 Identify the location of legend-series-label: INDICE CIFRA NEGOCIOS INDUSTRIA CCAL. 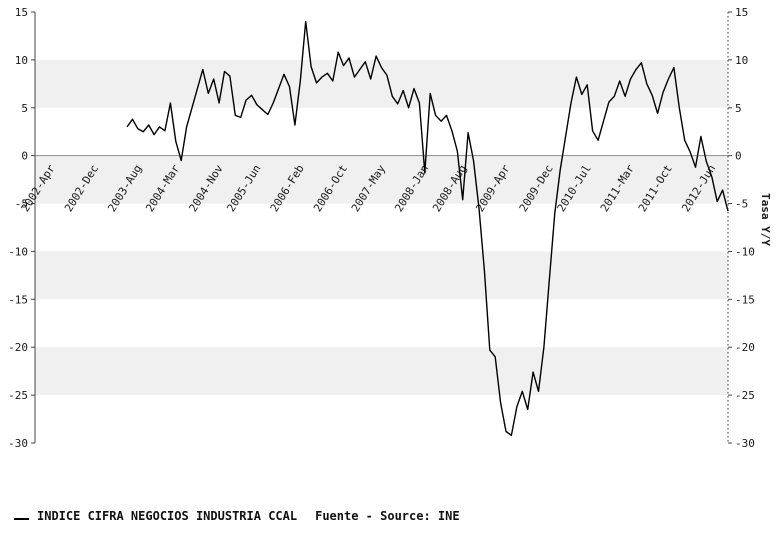
(167, 516).